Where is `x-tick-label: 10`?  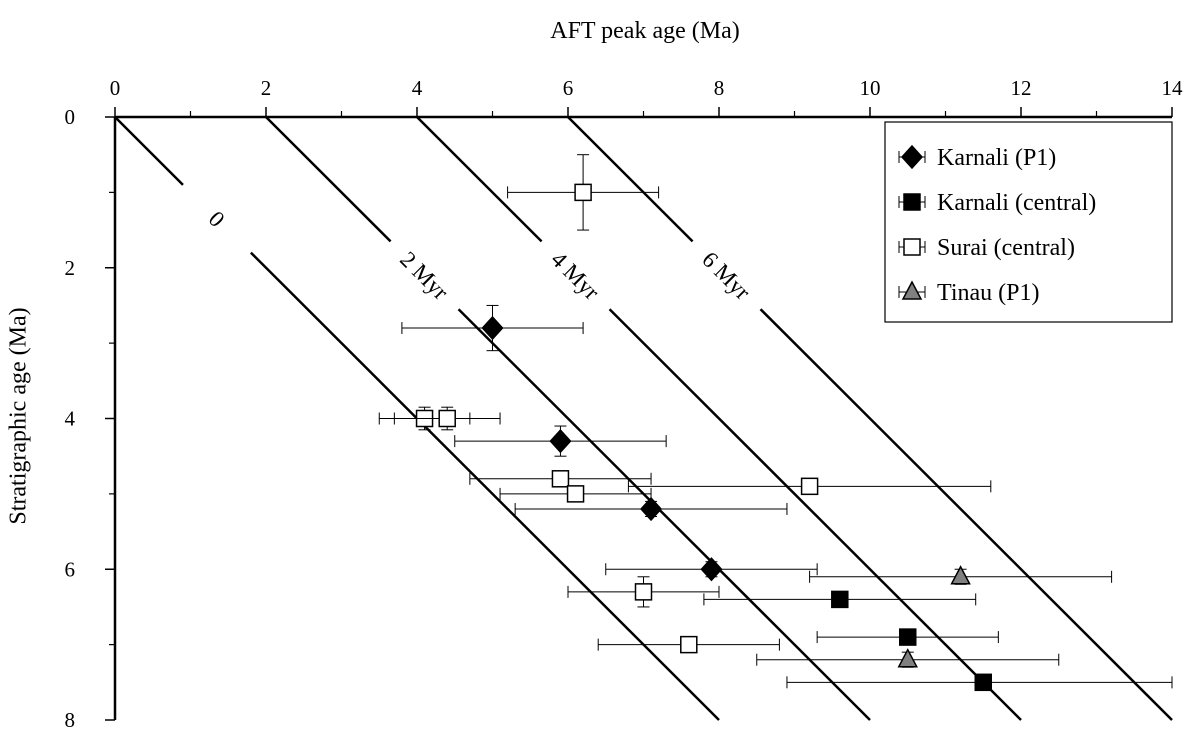 x-tick-label: 10 is located at coordinates (870, 88).